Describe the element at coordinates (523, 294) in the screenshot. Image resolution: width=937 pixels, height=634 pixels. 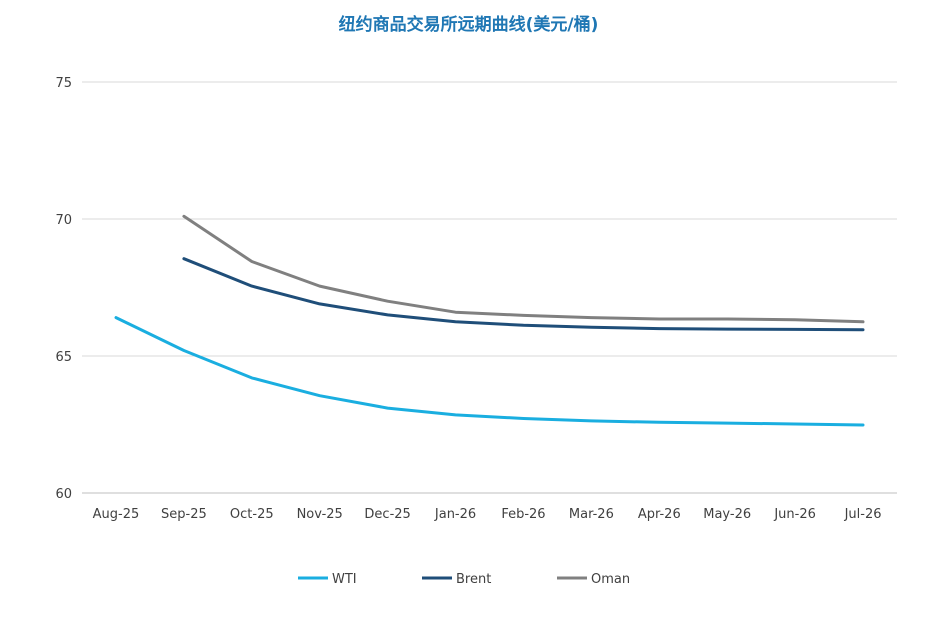
I see `series-line-brent` at that location.